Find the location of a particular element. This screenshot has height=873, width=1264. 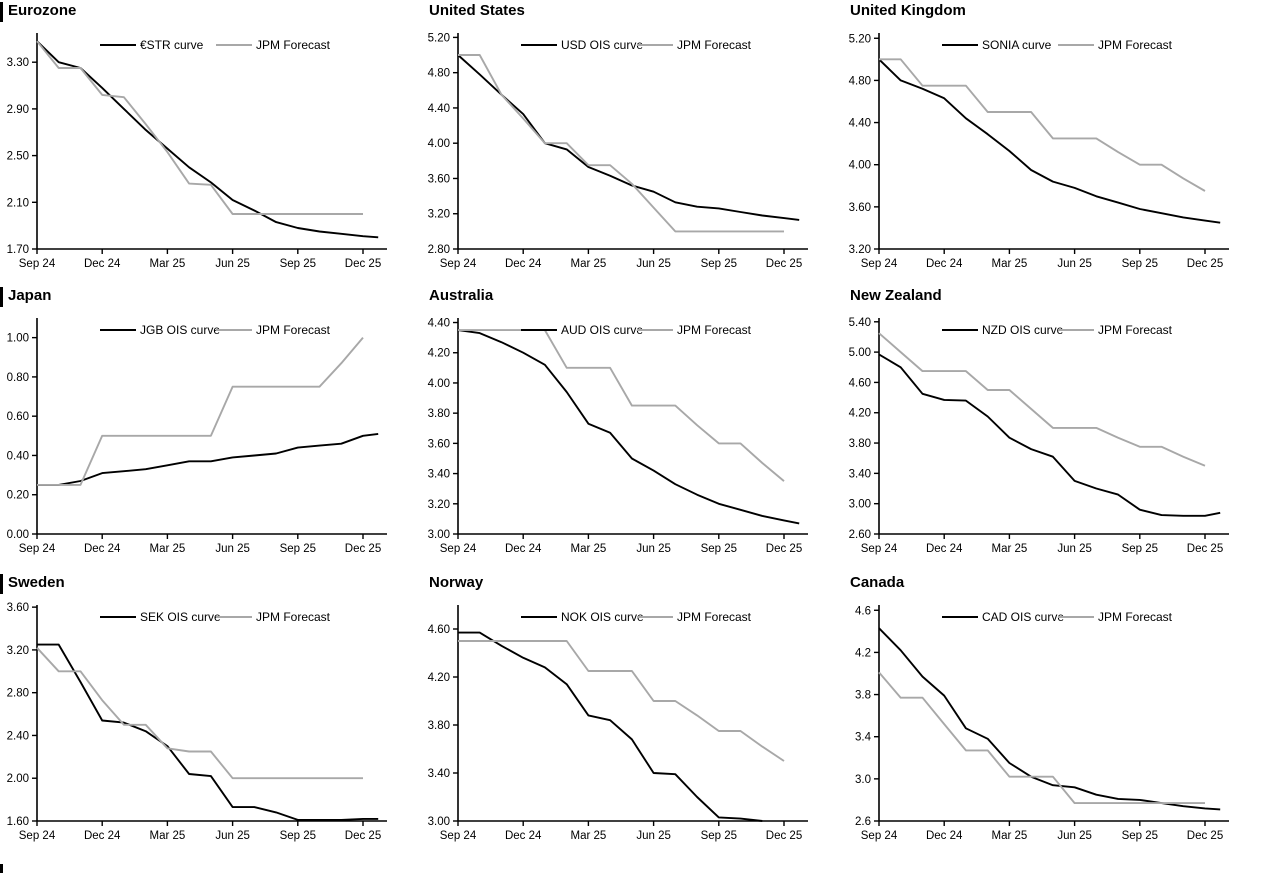

y-tick-label: 2.6 is located at coordinates (863, 822).